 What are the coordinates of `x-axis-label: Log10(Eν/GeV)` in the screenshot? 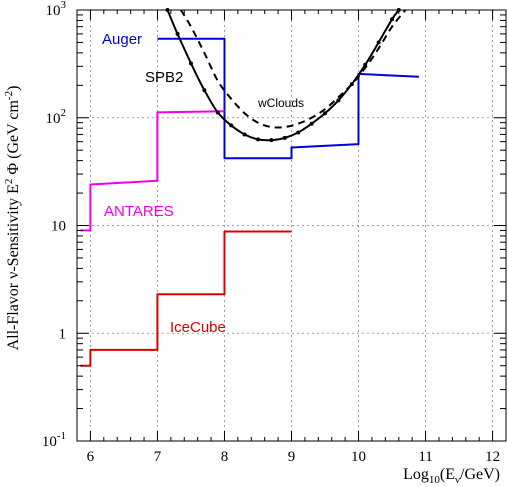 It's located at (451, 476).